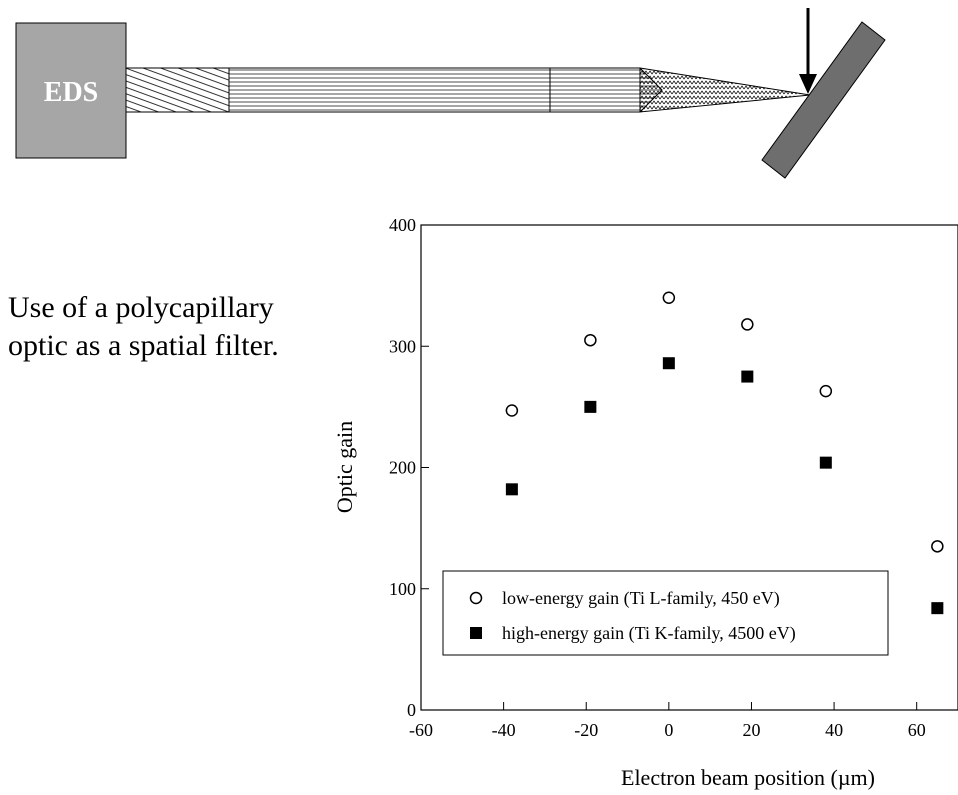  I want to click on beam-arrowhead, so click(808, 84).